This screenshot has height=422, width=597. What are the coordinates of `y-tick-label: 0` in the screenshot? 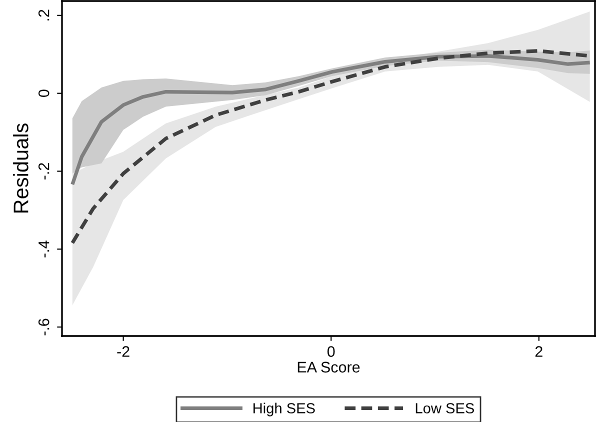 It's located at (44, 93).